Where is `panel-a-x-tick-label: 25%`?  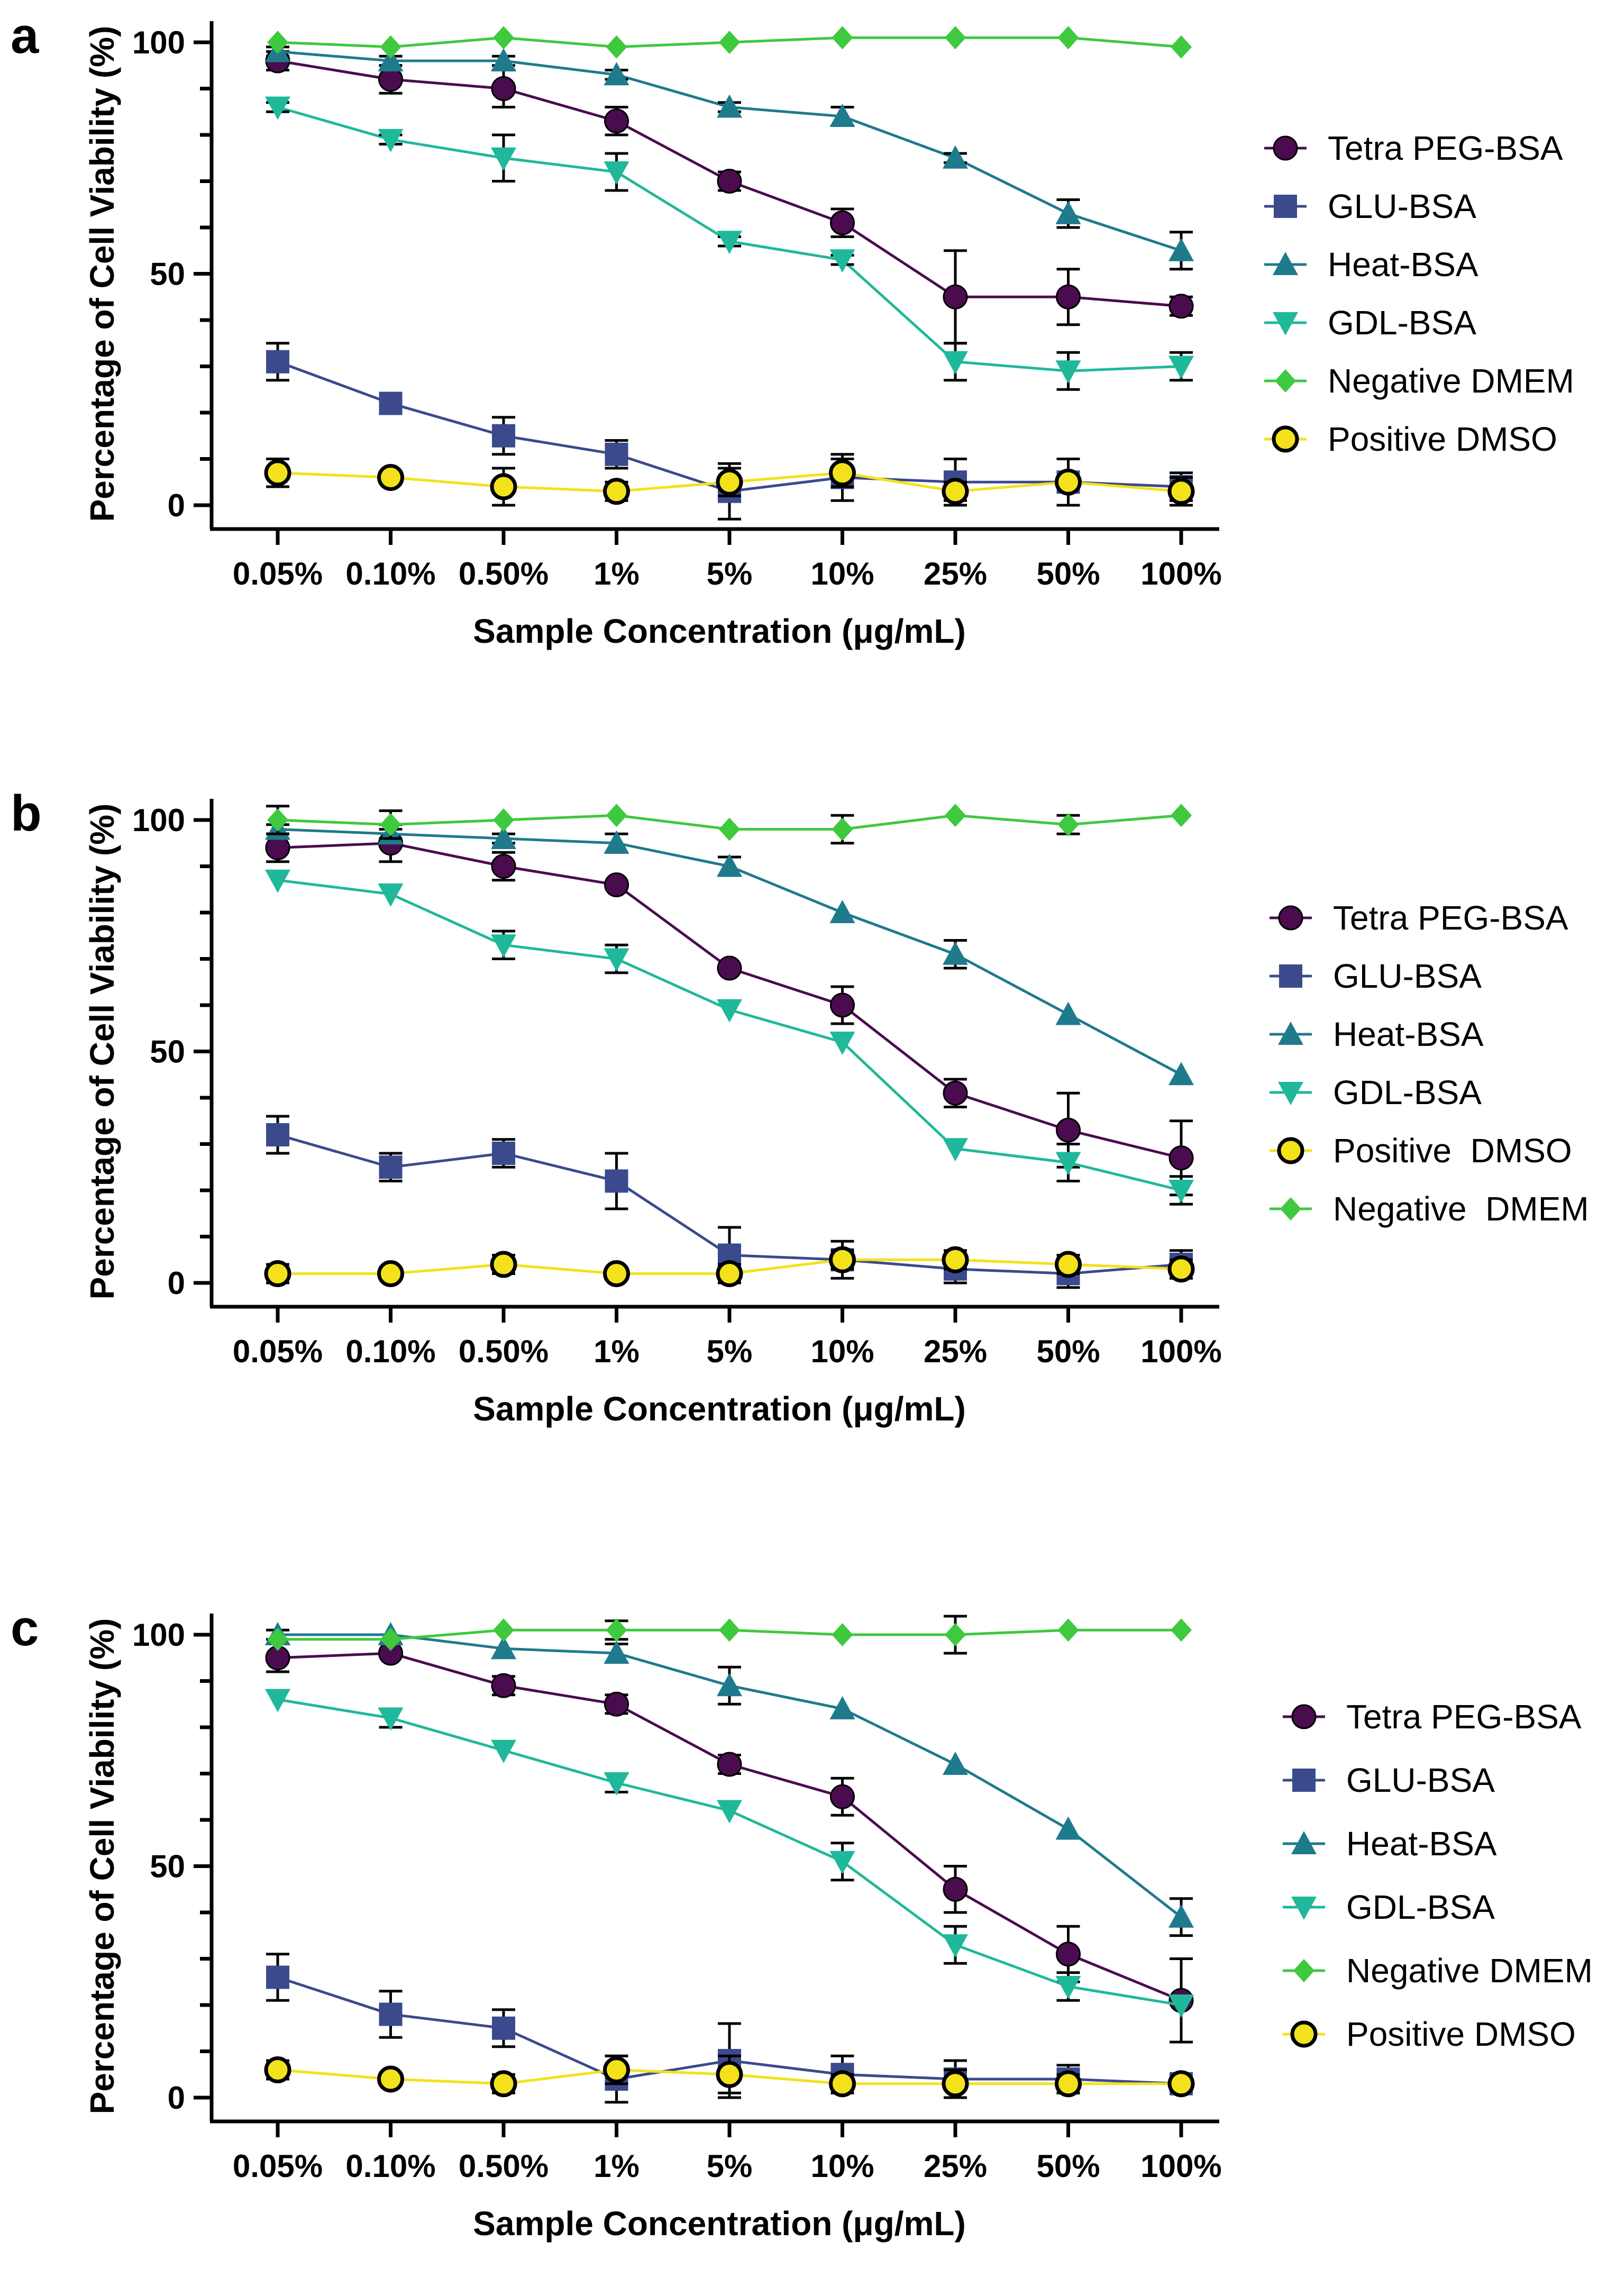
panel-a-x-tick-label: 25% is located at coordinates (955, 573).